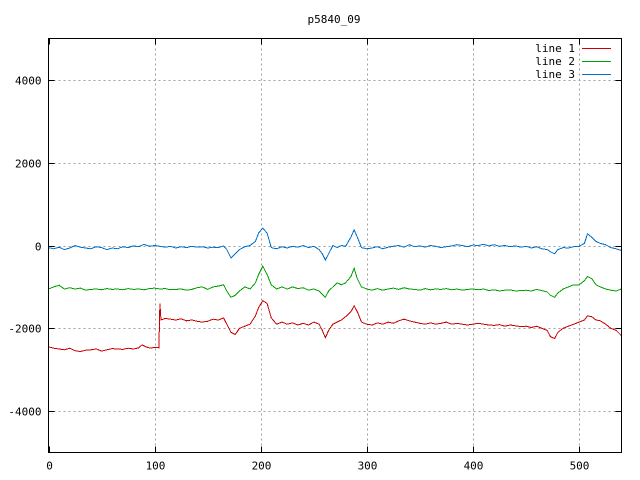 This screenshot has height=480, width=640. What do you see at coordinates (368, 466) in the screenshot?
I see `x-tick-label: 300` at bounding box center [368, 466].